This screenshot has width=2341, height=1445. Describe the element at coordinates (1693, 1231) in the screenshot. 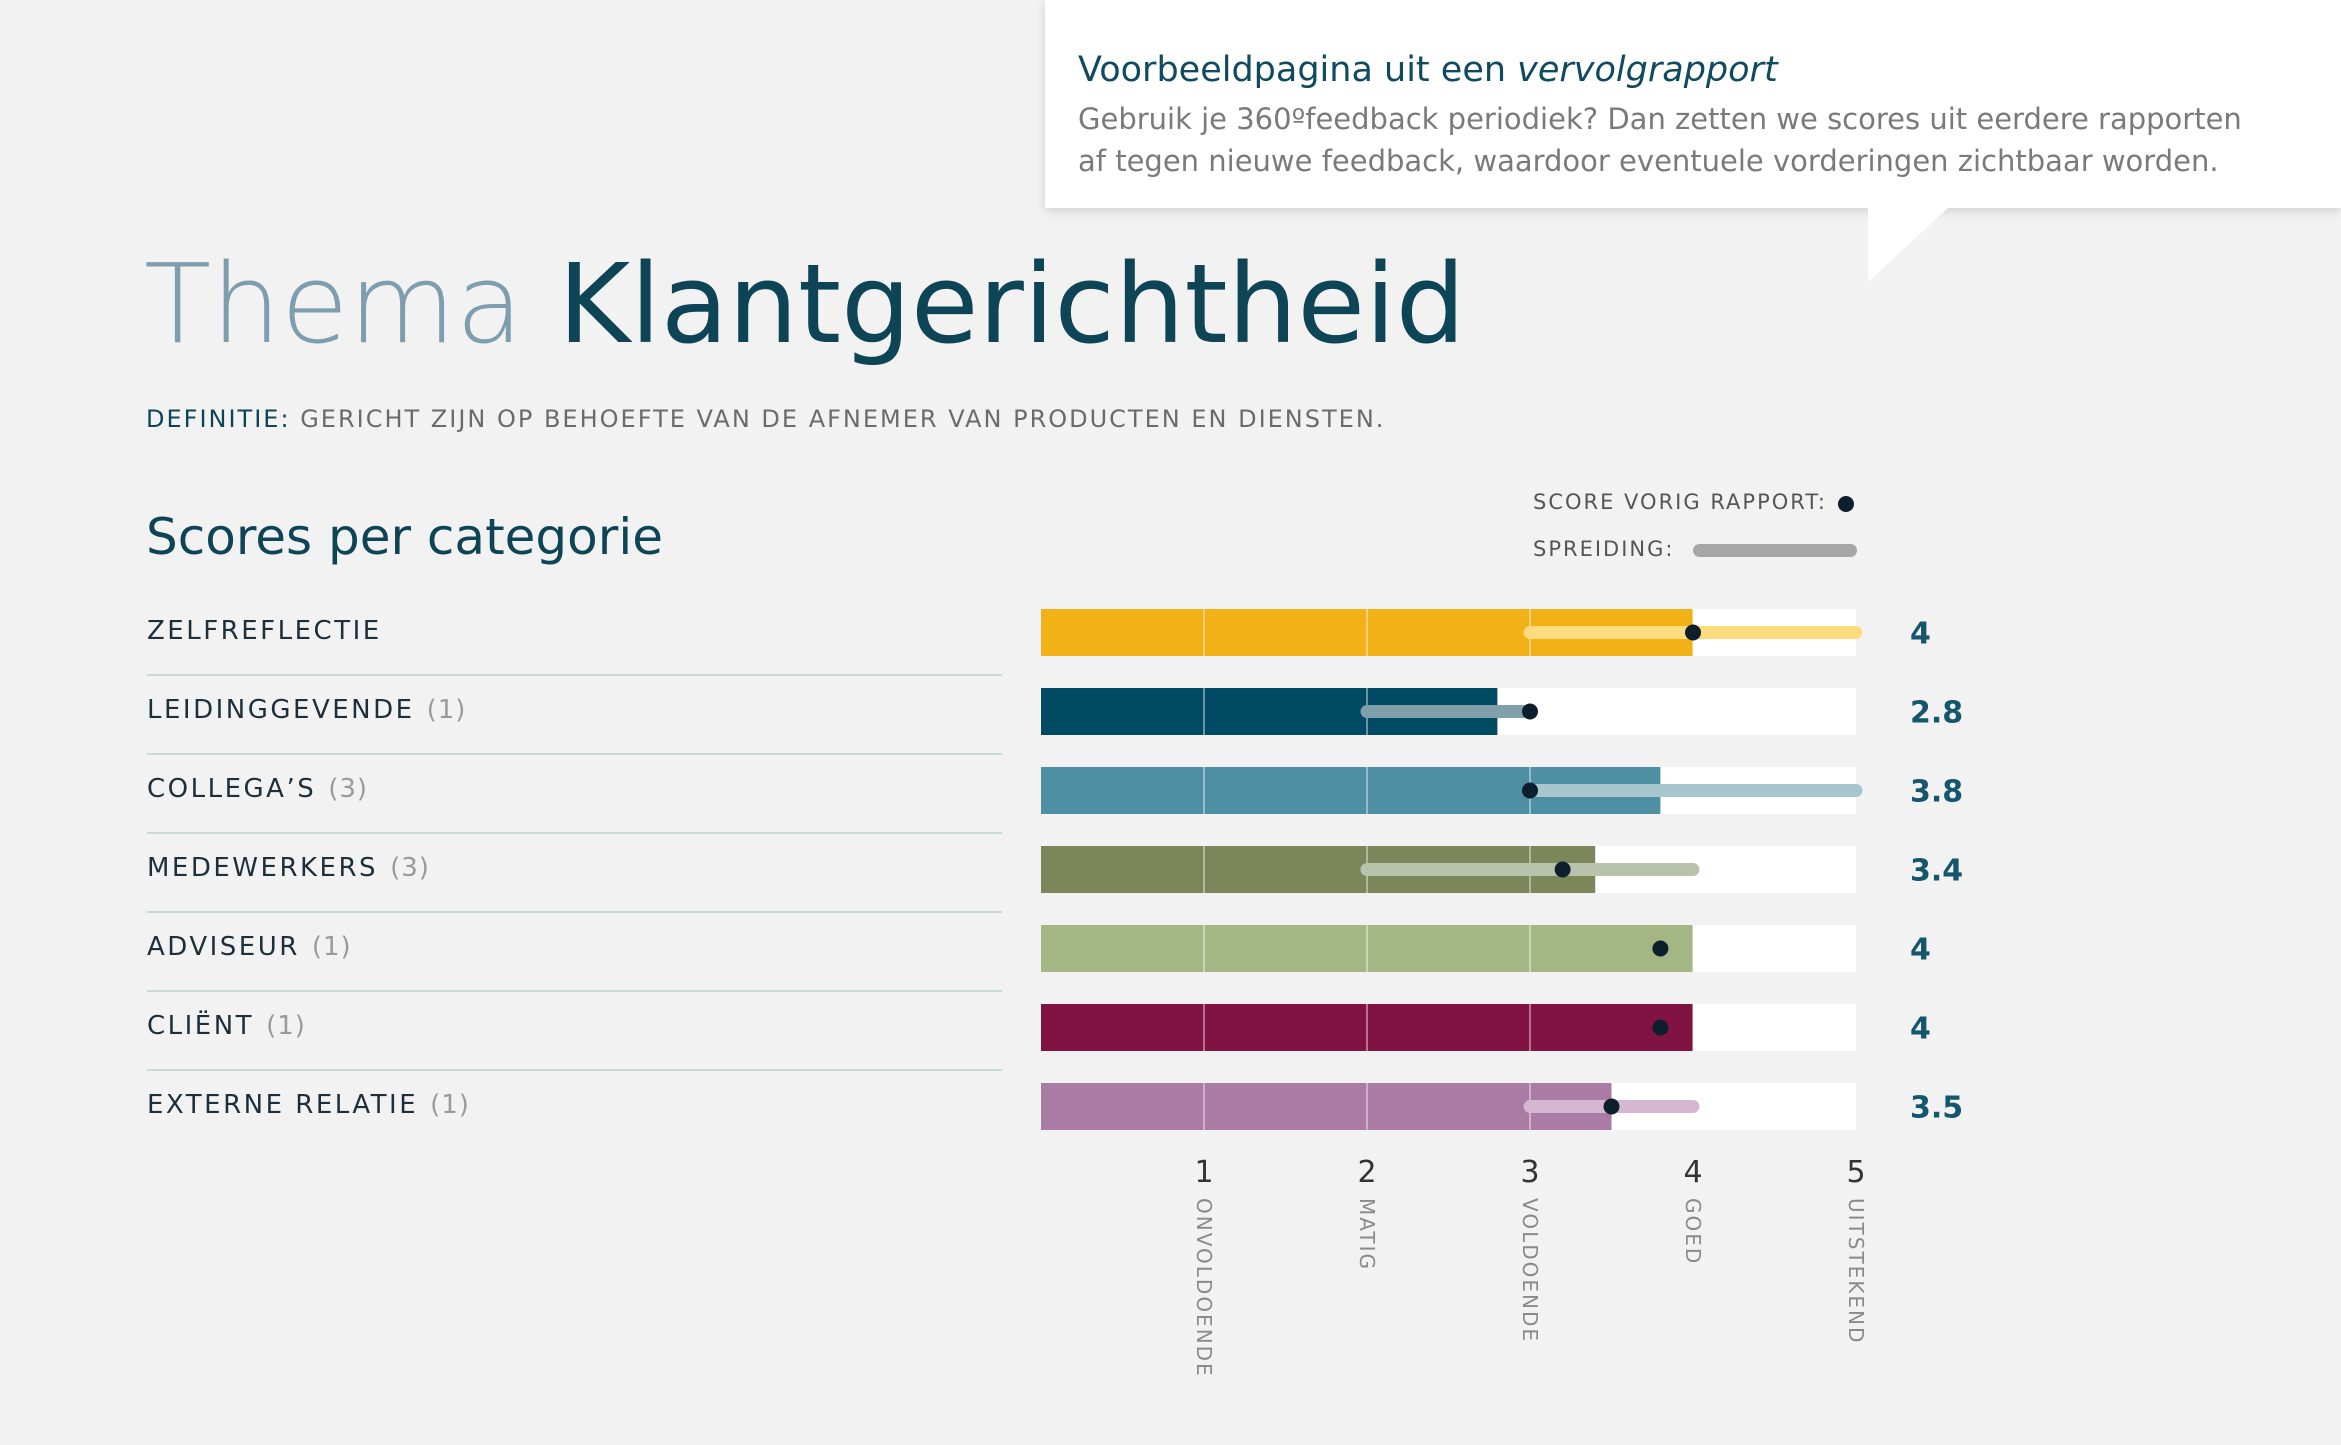

I see `tick-descriptor: GOED` at that location.